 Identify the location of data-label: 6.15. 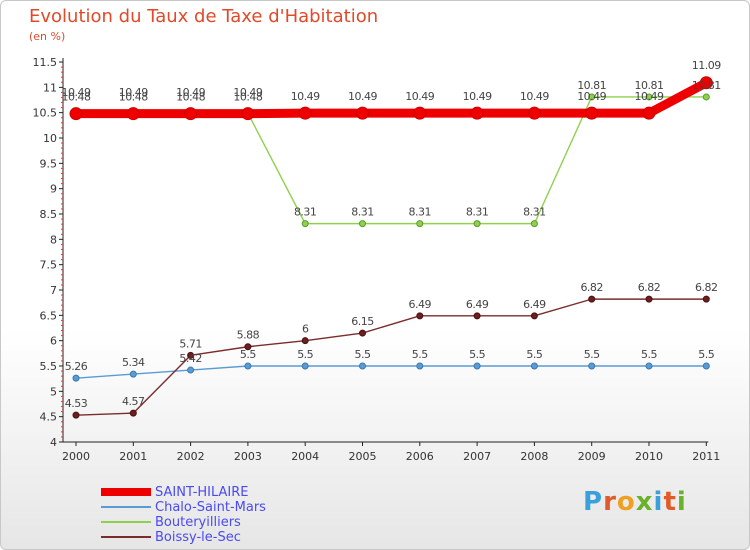
(362, 321).